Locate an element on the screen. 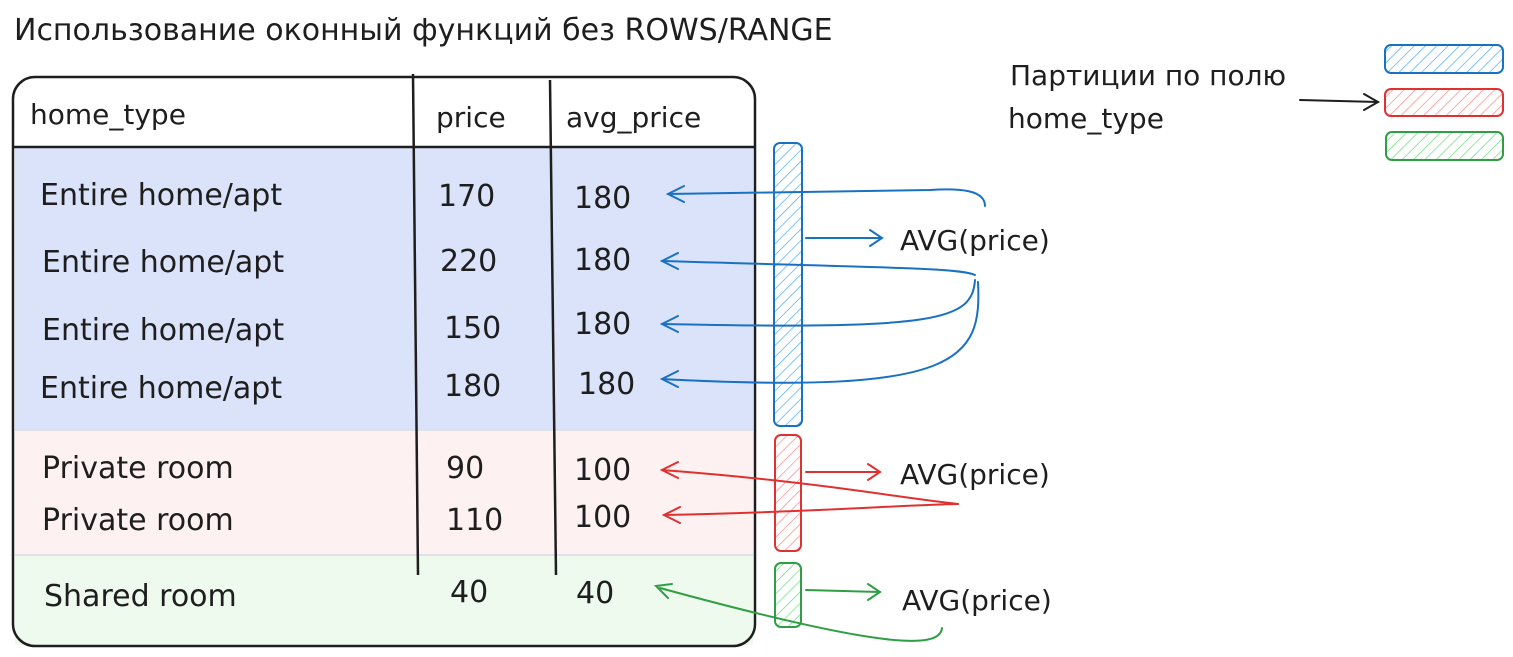 The image size is (1513, 657). partition-band-shared-room is located at coordinates (384, 600).